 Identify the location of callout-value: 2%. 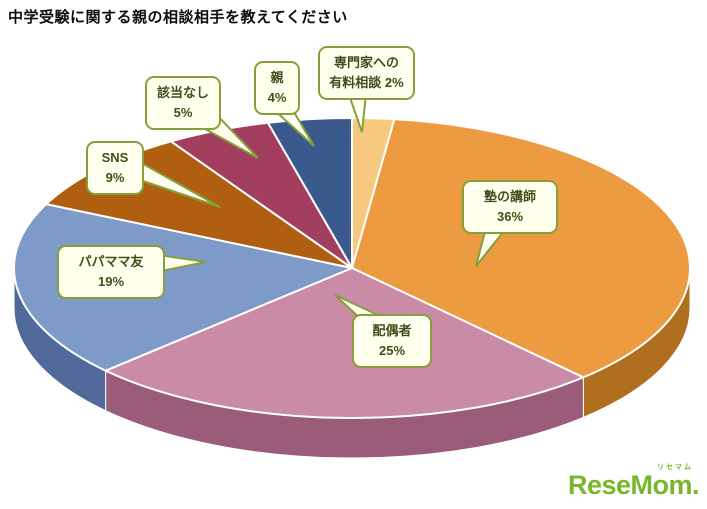
(394, 83).